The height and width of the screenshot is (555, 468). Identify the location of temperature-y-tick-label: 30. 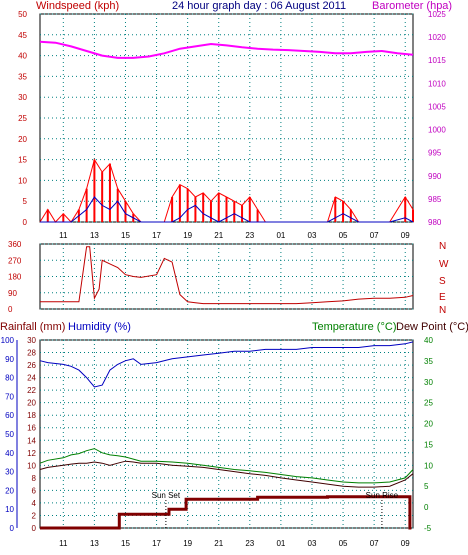
(428, 382).